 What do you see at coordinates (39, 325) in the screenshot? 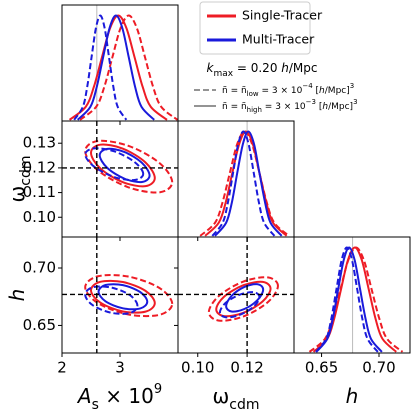
I see `y-tick-label: 0.65` at bounding box center [39, 325].